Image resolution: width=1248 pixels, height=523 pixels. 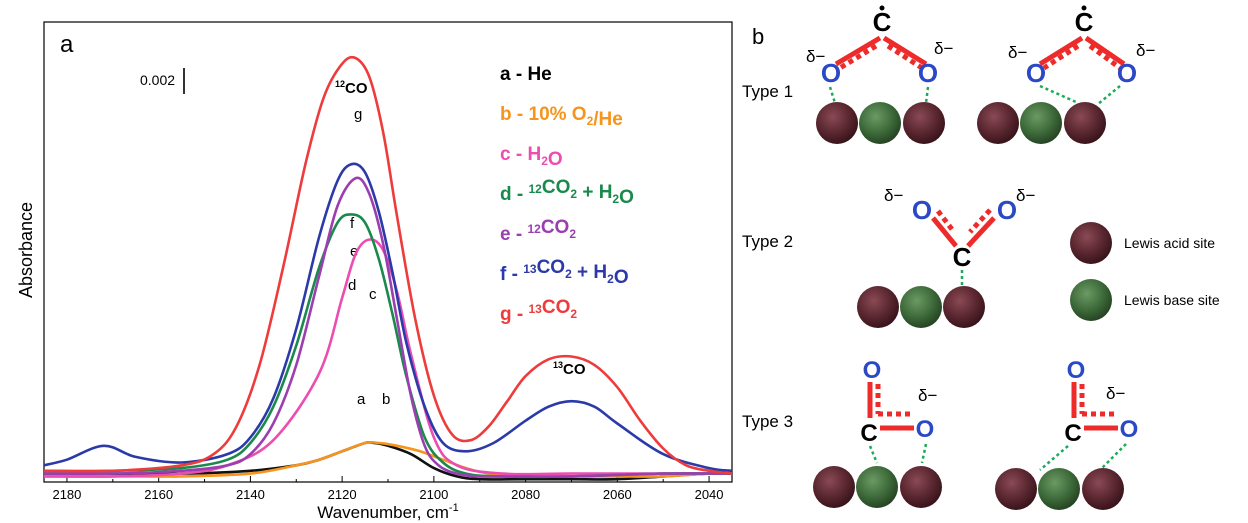 I want to click on legend-entry-c: c - H2O, so click(x=531, y=157).